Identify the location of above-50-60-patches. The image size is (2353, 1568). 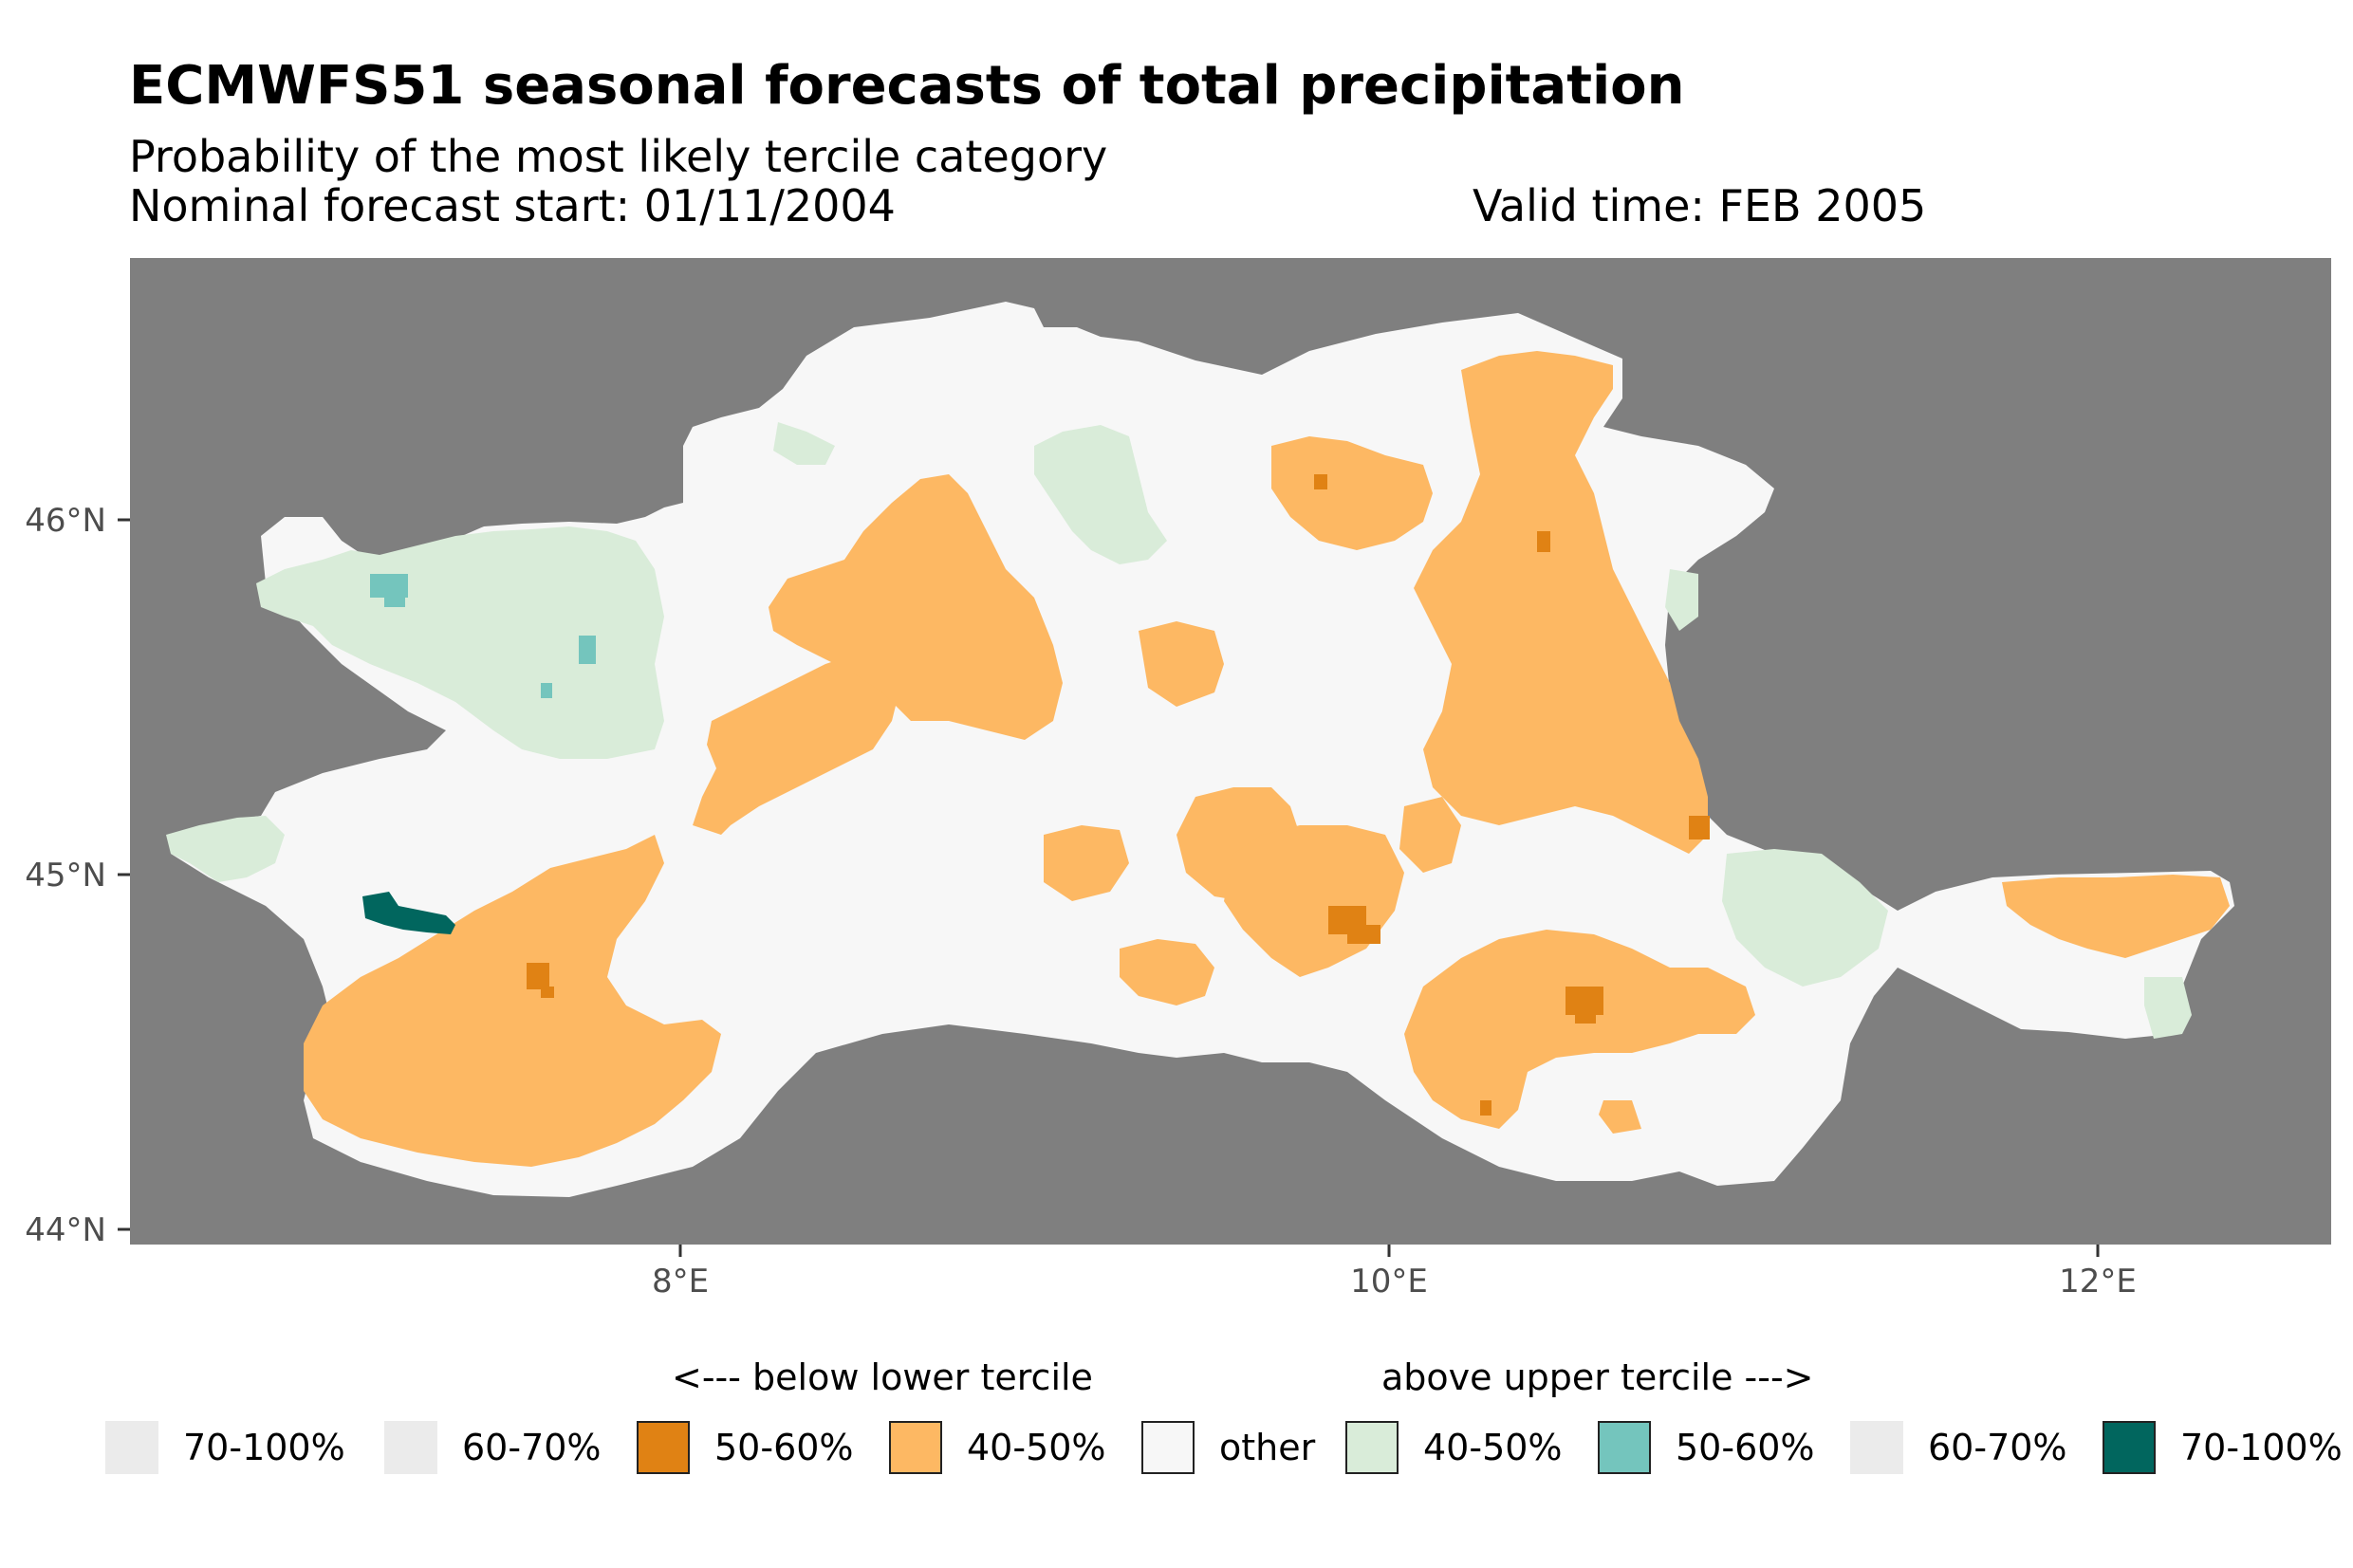
(483, 636).